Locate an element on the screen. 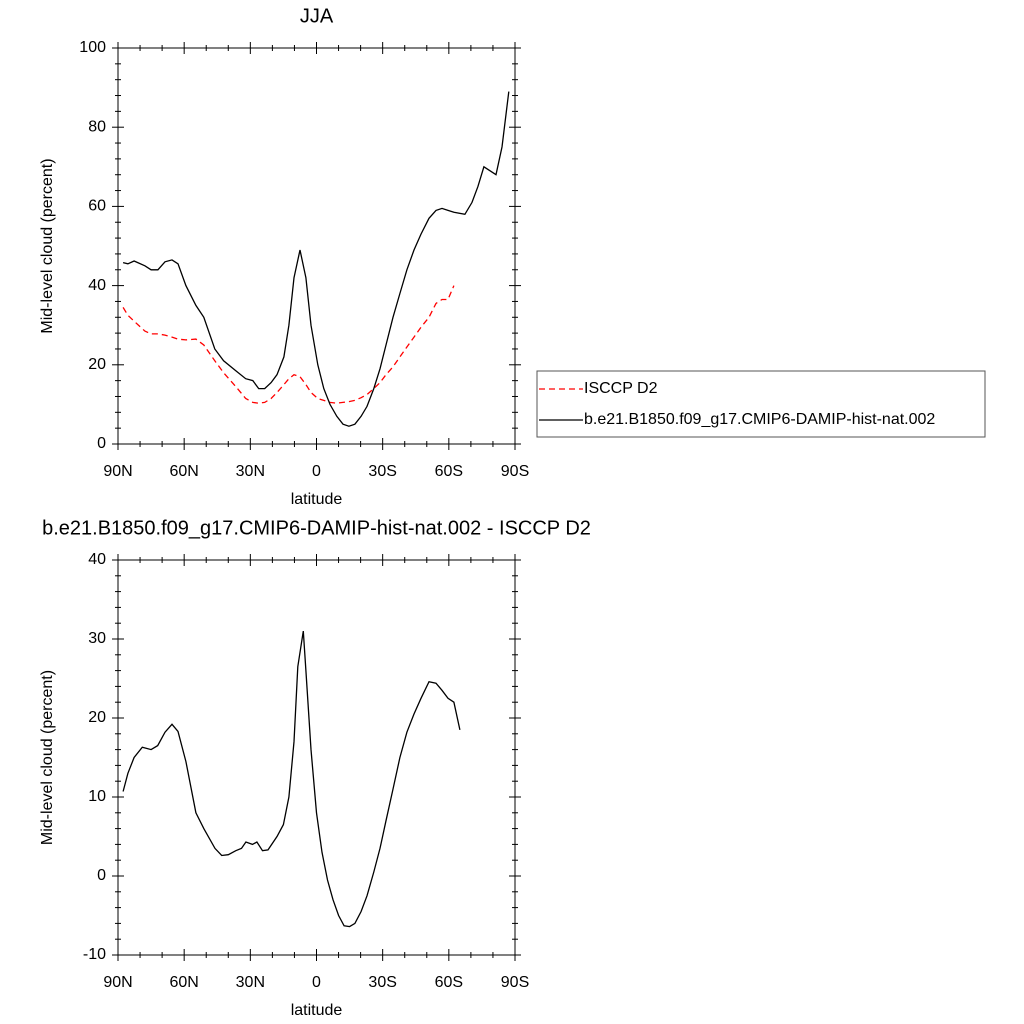 This screenshot has height=1024, width=1024. y-tick-label: 10 is located at coordinates (97, 796).